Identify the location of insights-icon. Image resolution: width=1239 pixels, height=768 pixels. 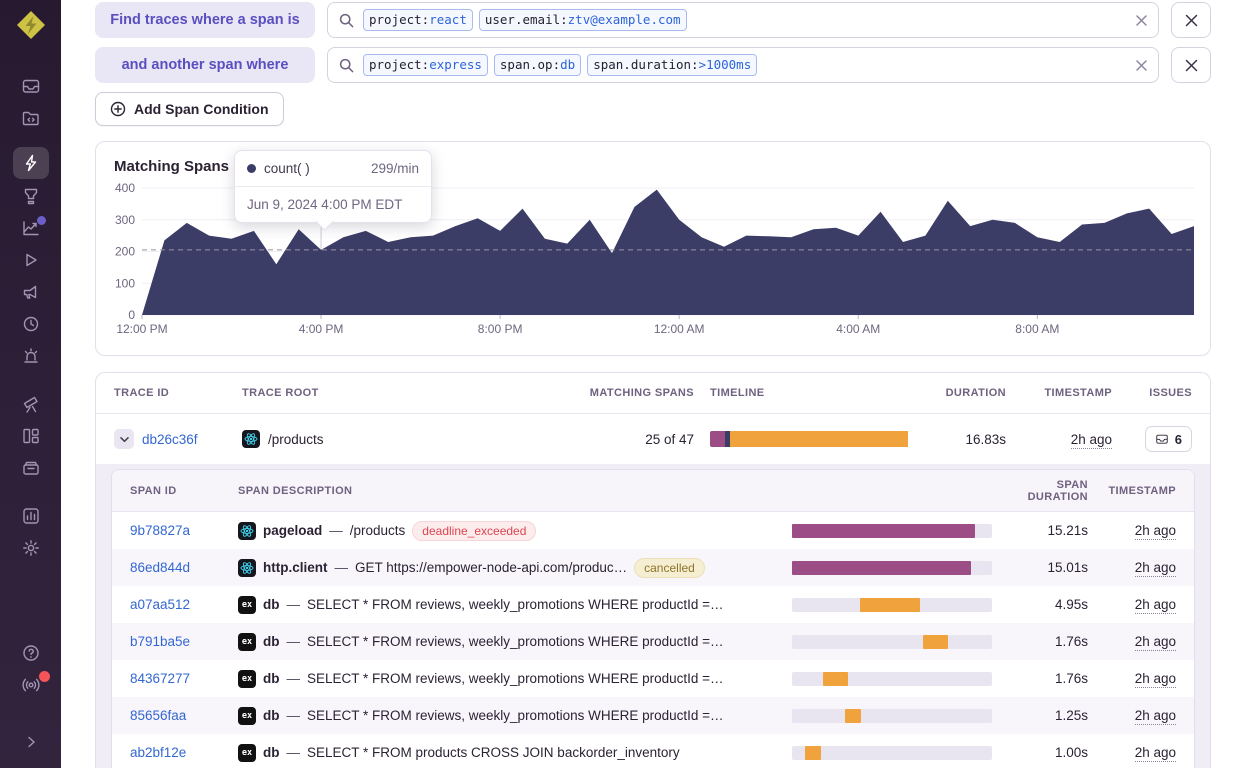
(31, 196).